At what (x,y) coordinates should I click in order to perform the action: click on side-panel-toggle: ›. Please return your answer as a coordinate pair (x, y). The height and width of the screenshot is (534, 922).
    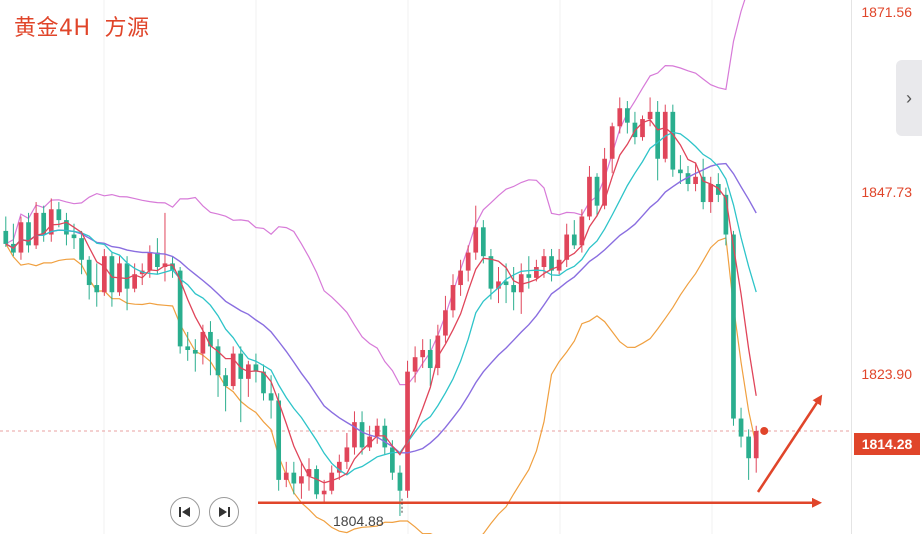
    Looking at the image, I should click on (909, 98).